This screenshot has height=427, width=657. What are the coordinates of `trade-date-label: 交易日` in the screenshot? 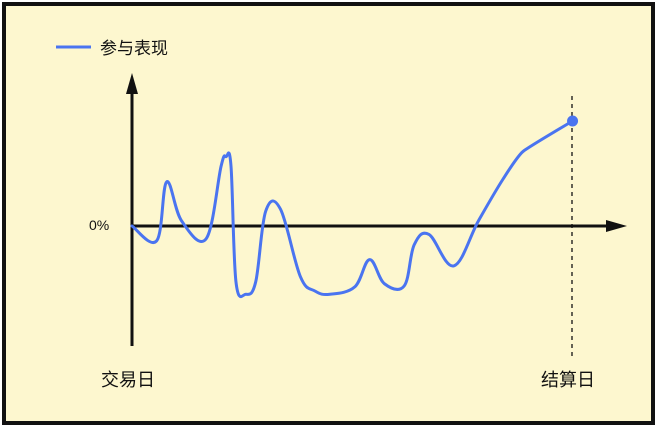 It's located at (128, 380).